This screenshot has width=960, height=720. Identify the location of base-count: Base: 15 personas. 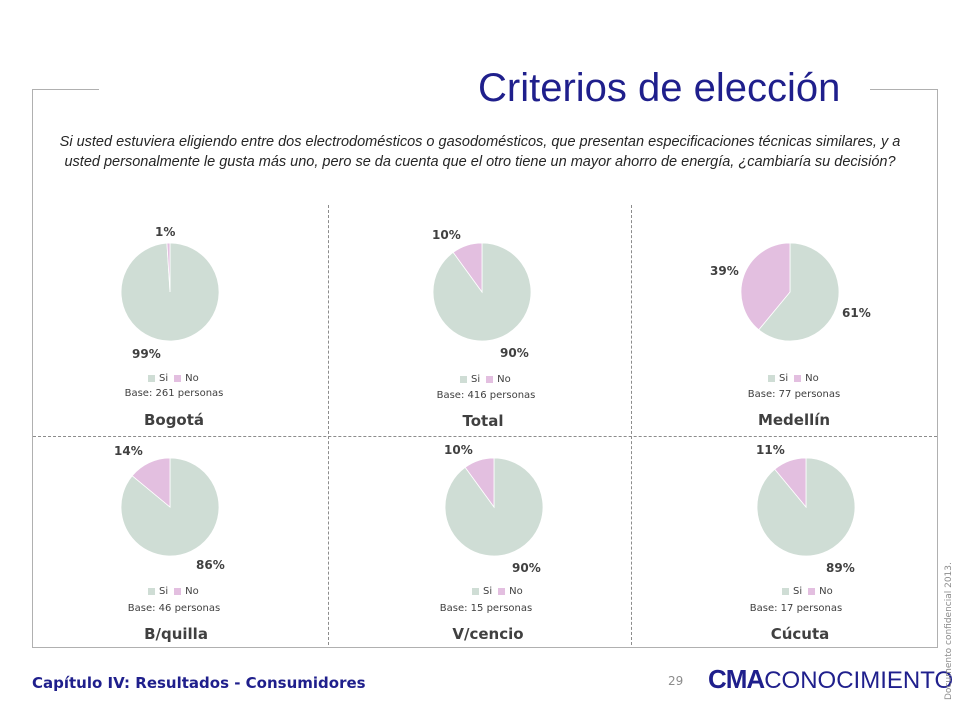
(486, 608).